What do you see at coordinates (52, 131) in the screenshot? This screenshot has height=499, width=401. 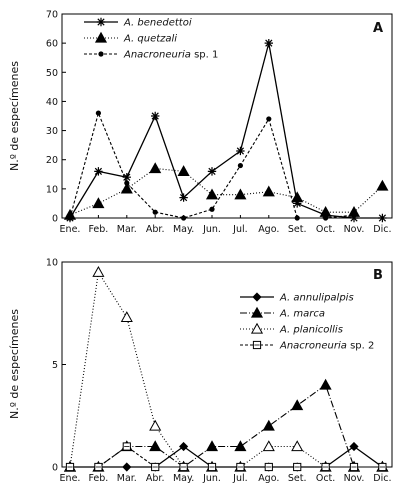 I see `y-tick-label: 30` at bounding box center [52, 131].